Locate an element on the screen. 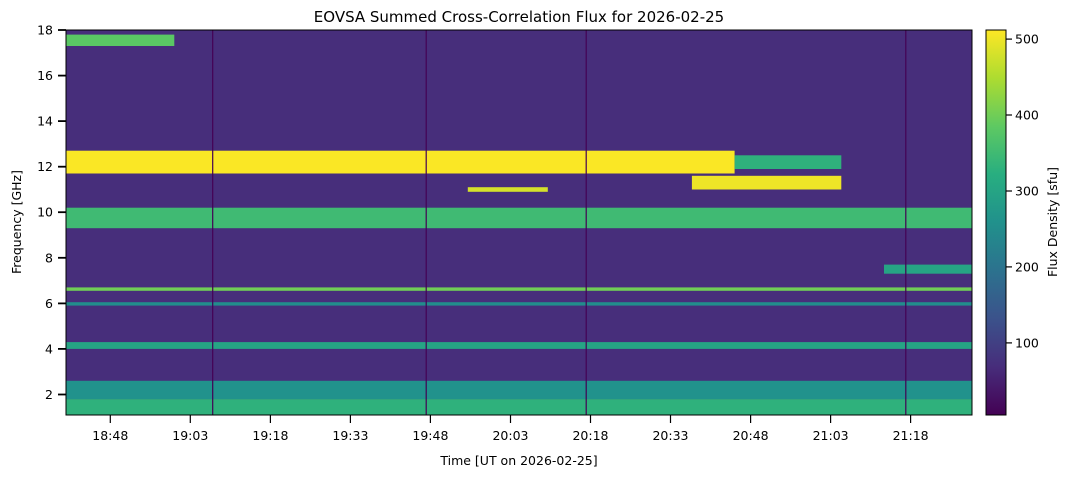 This screenshot has height=477, width=1071. x-tick-label-10: 21:18 is located at coordinates (911, 435).